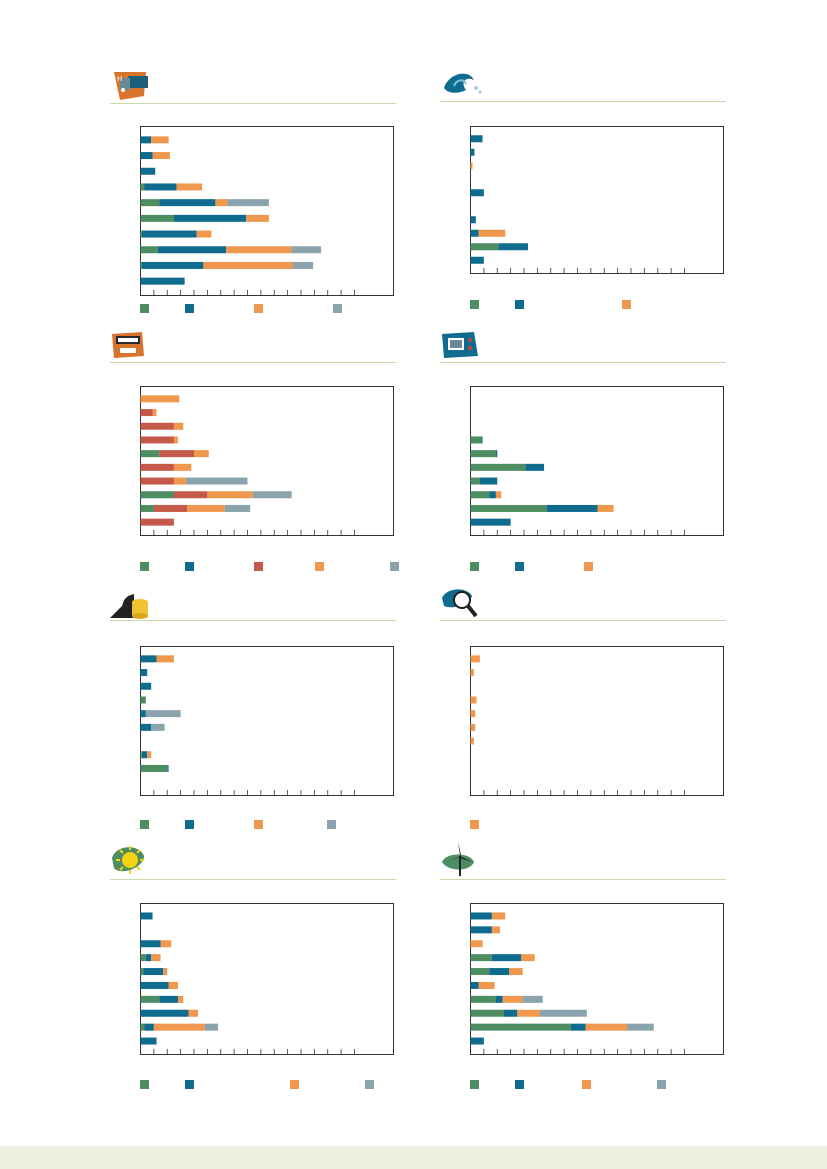 This screenshot has height=1169, width=827. I want to click on sun-solar-icon, so click(132, 860).